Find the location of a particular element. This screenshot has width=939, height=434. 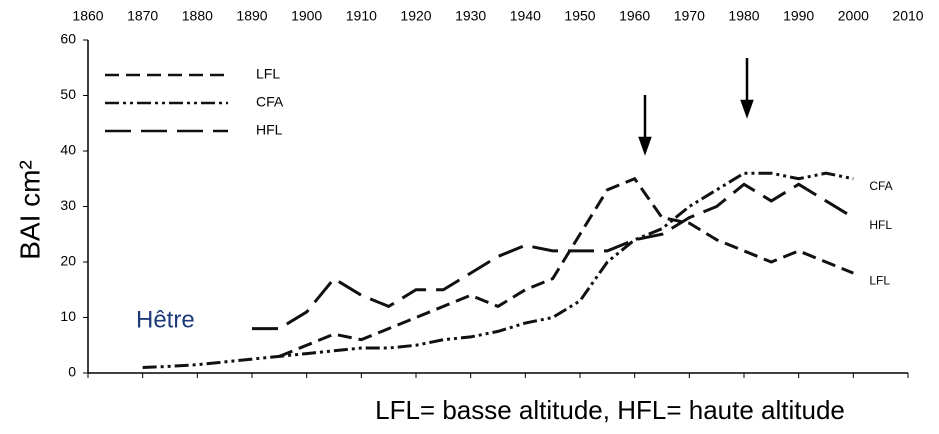

x-tick-label: 1930 is located at coordinates (470, 16).